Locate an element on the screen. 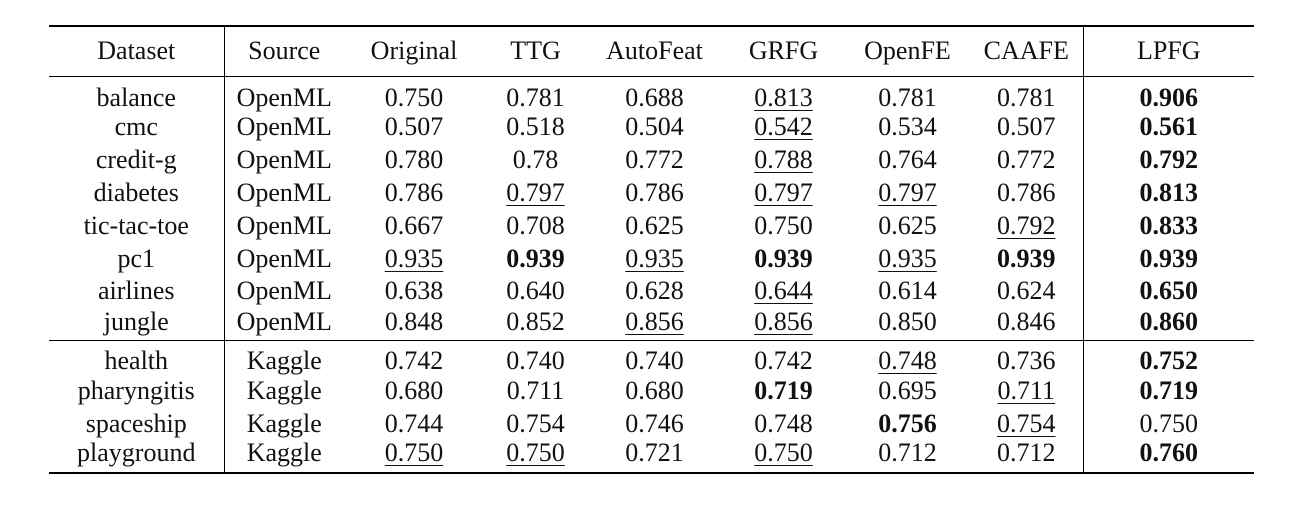 The height and width of the screenshot is (530, 1307). cell-lpfg: 0.939 is located at coordinates (1168, 258).